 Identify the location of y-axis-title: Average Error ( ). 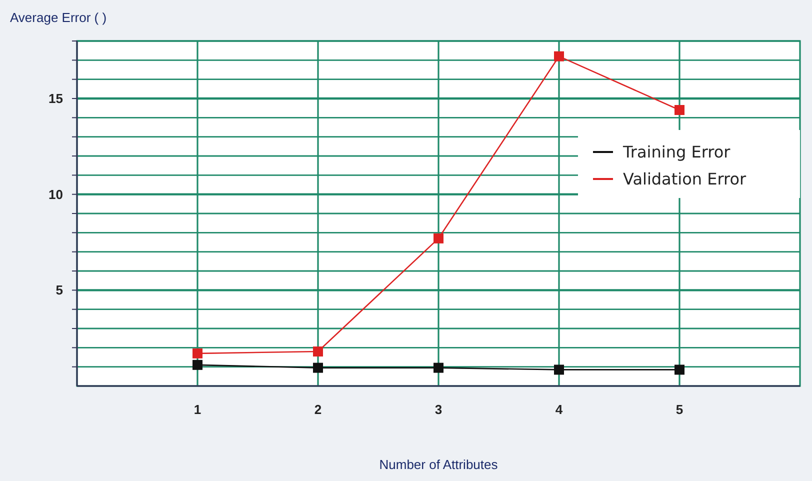
(58, 17).